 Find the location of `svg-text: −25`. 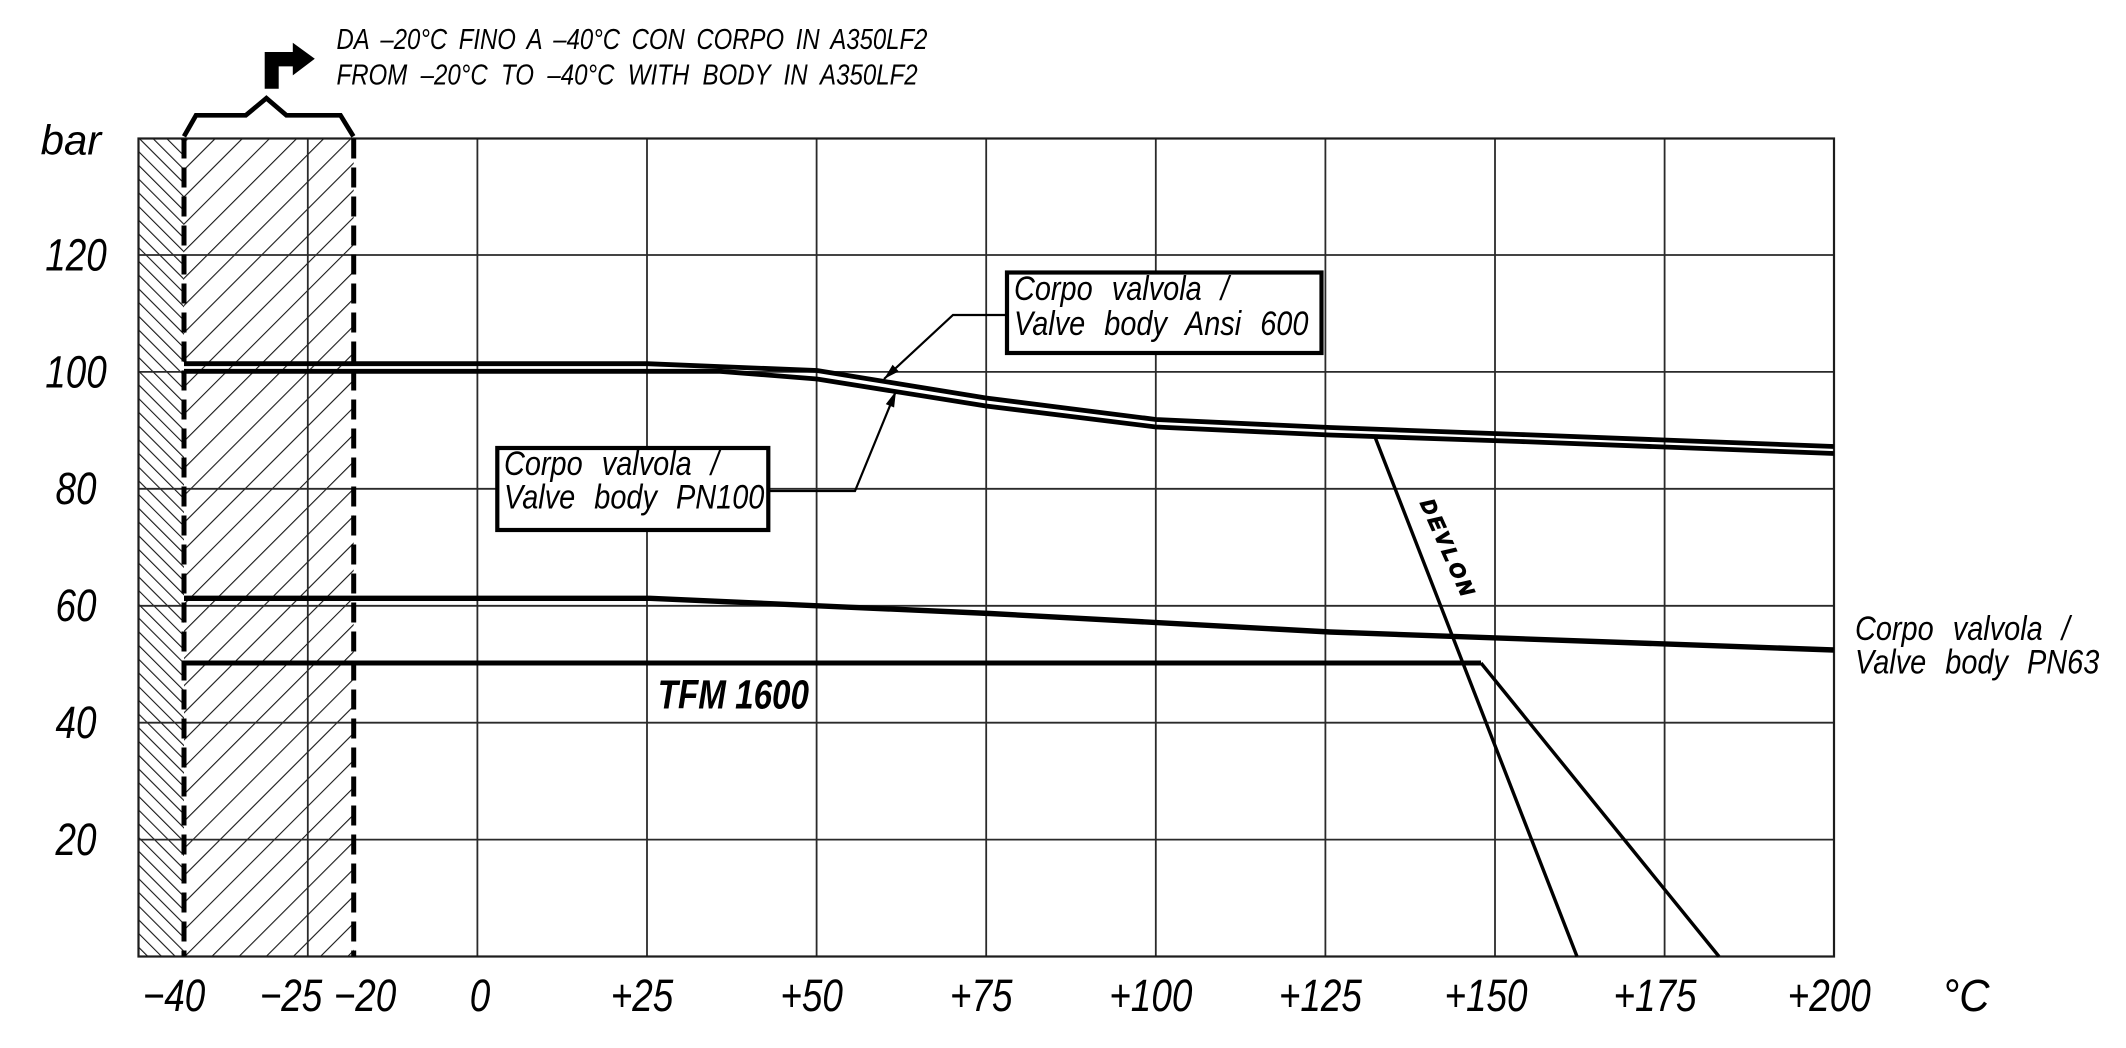

svg-text: −25 is located at coordinates (291, 996).